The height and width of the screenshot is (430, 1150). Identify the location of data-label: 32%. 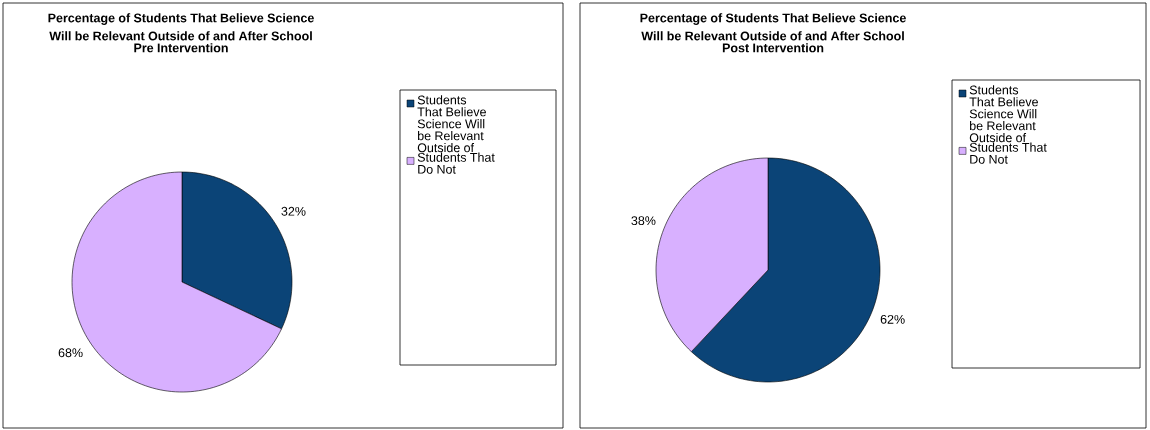
(293, 211).